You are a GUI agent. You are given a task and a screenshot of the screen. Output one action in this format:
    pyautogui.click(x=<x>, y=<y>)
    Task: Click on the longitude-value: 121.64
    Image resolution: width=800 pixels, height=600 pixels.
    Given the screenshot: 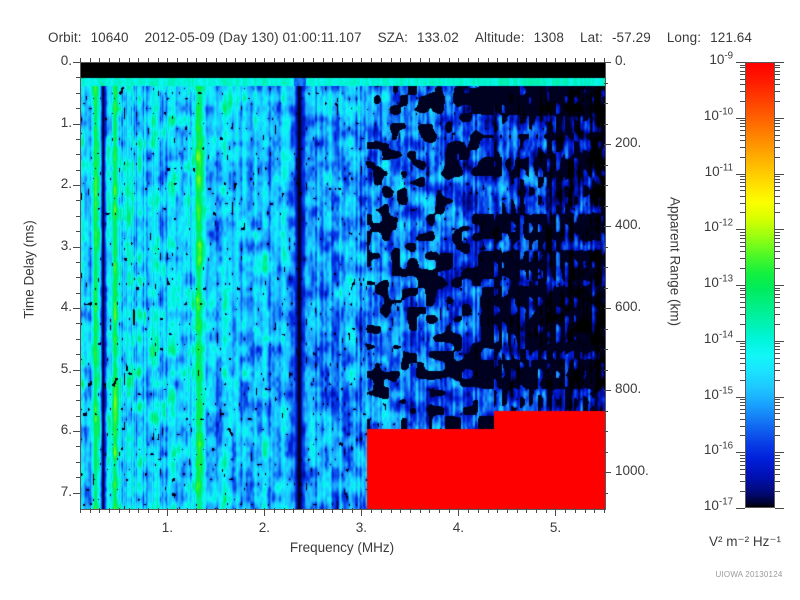 What is the action you would take?
    pyautogui.click(x=731, y=37)
    